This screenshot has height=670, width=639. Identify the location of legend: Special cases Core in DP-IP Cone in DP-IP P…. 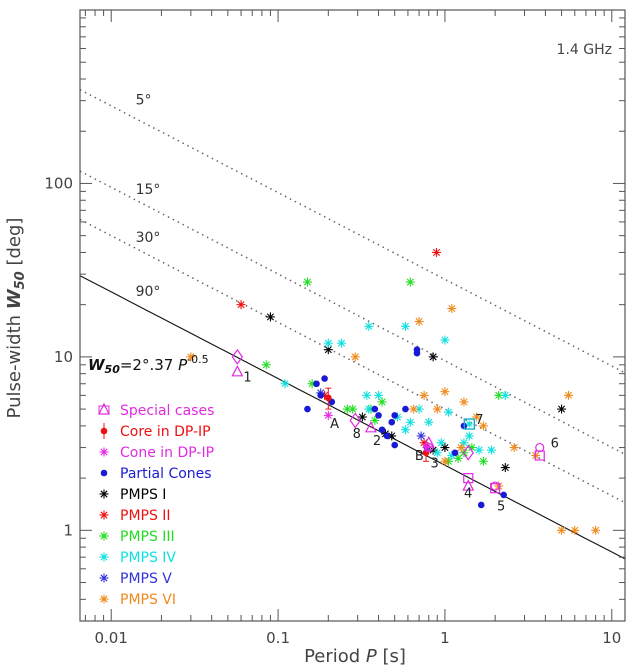
(156, 505).